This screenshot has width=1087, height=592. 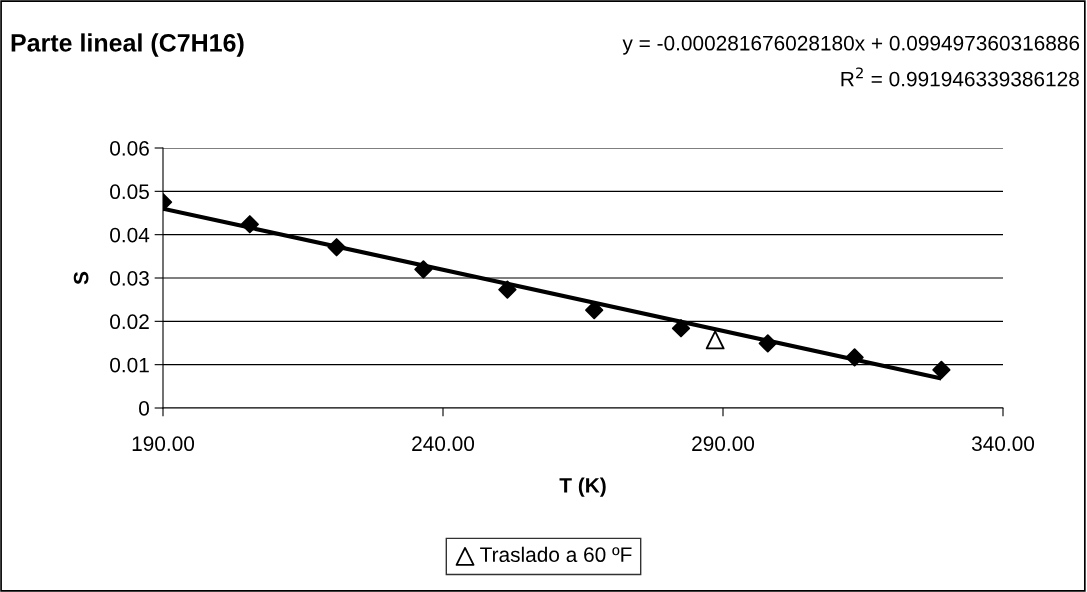 I want to click on y-tick-label: 0.06, so click(x=129, y=148).